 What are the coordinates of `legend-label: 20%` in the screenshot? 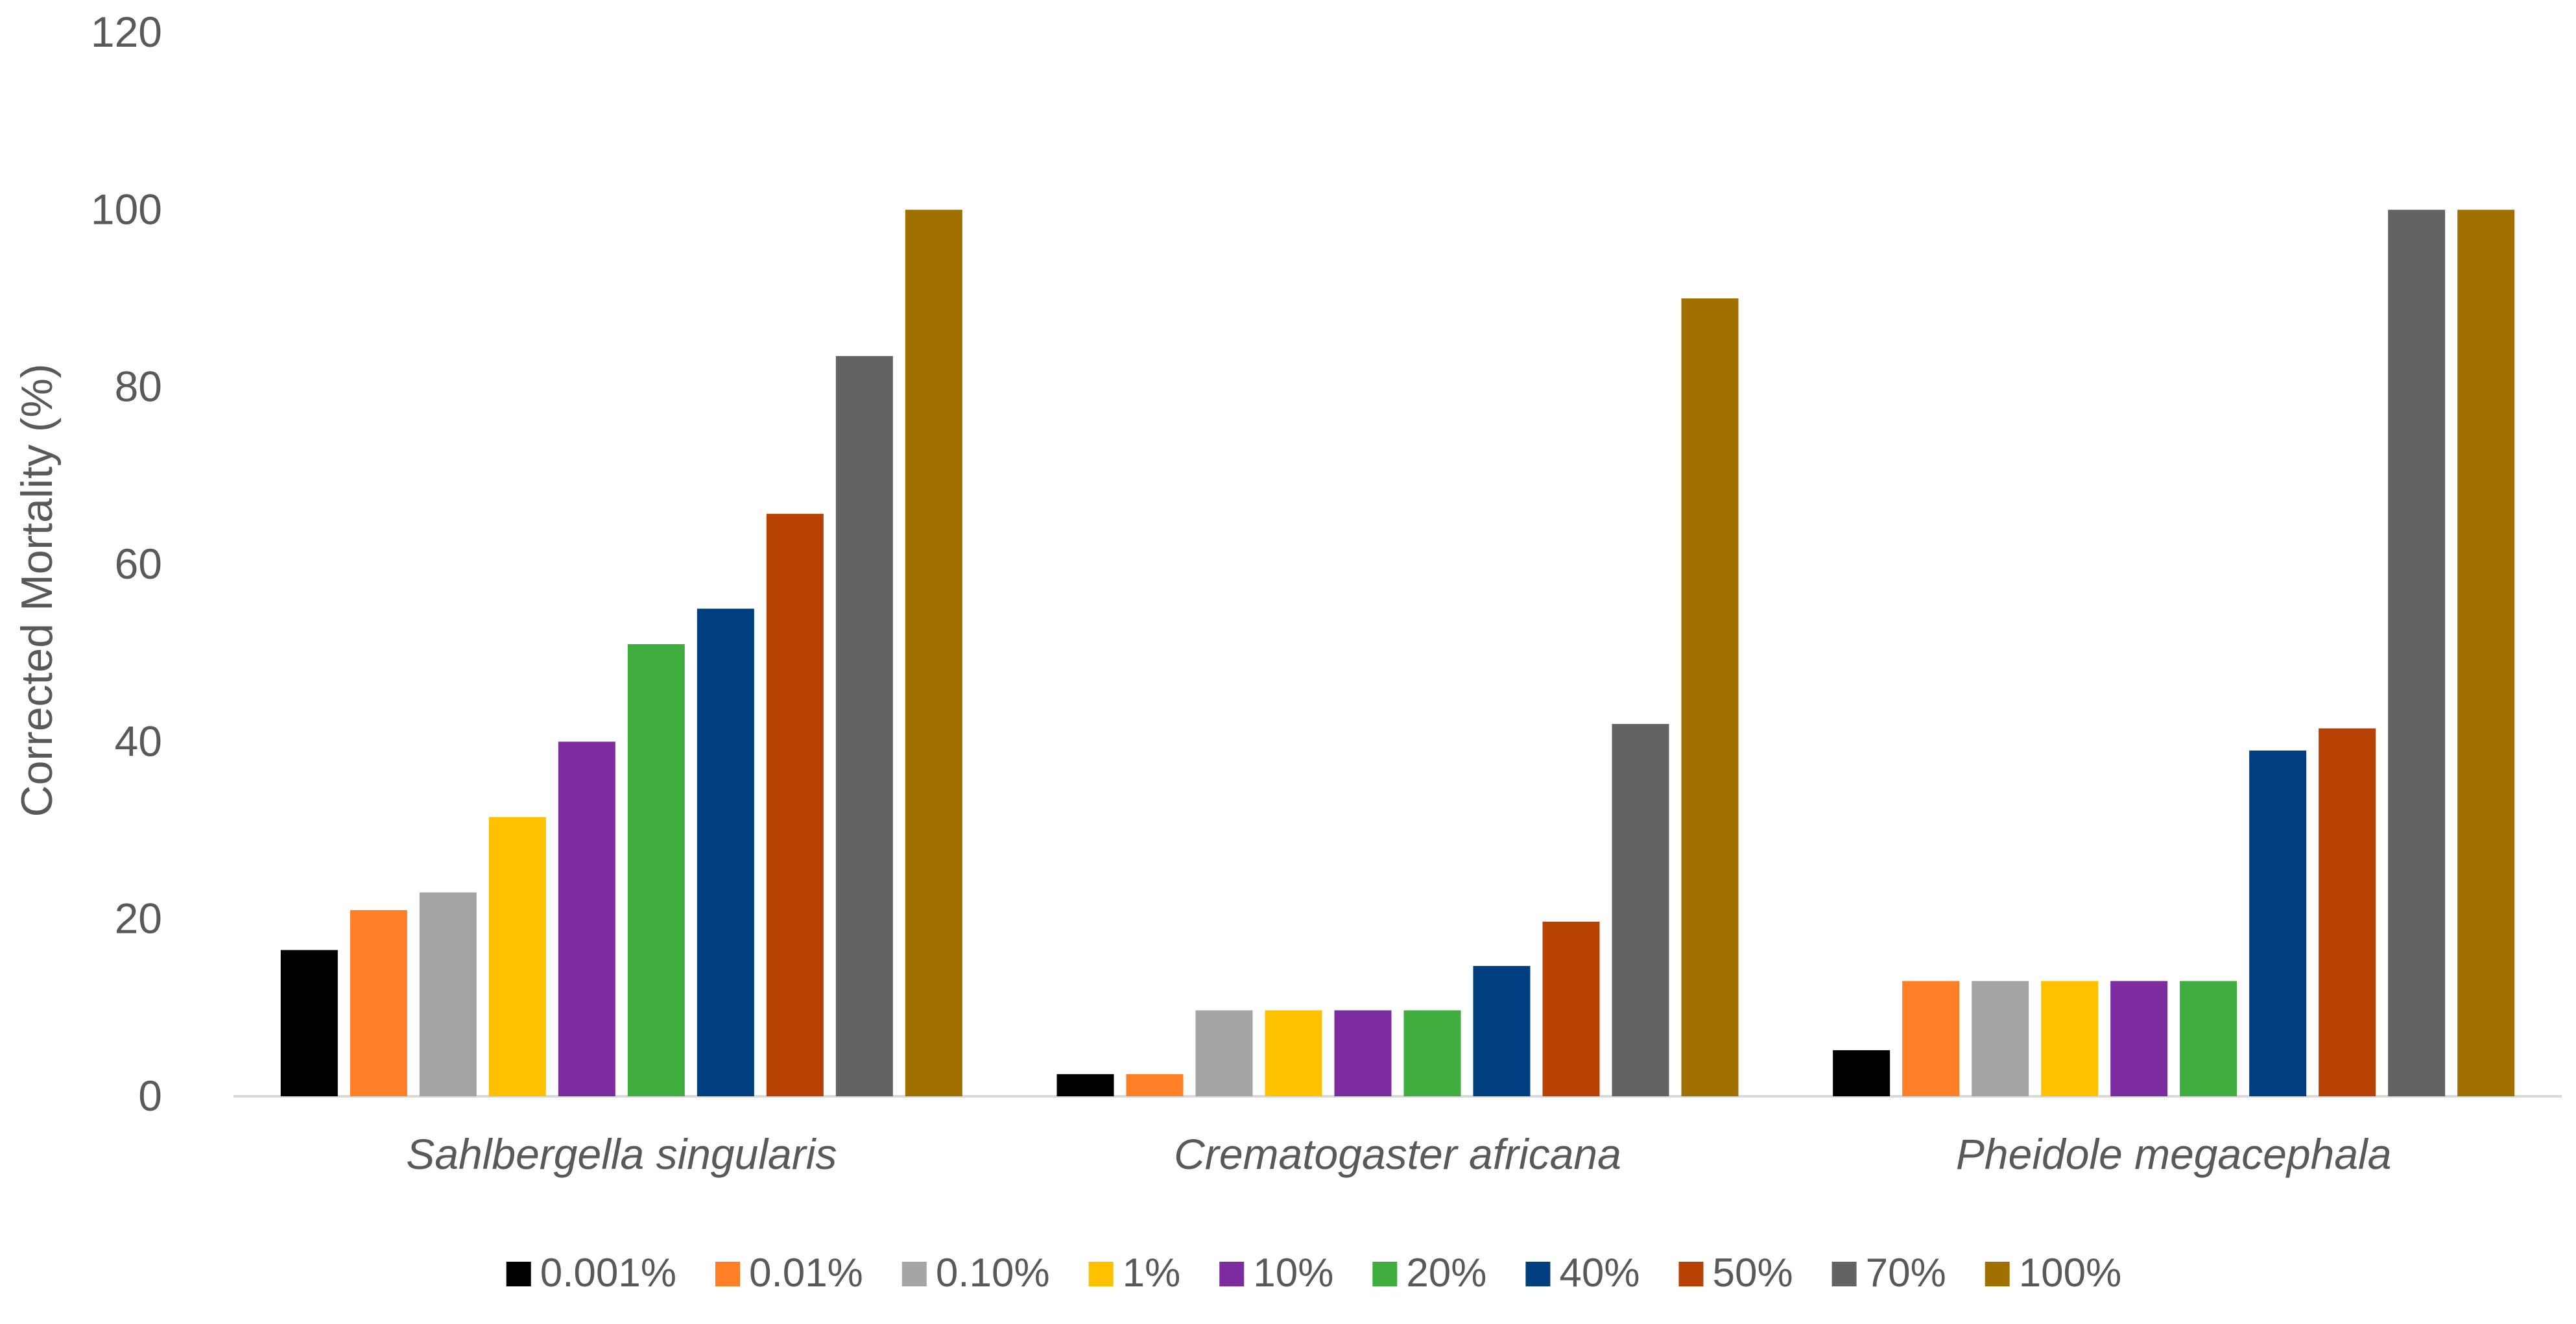 It's located at (1446, 1273).